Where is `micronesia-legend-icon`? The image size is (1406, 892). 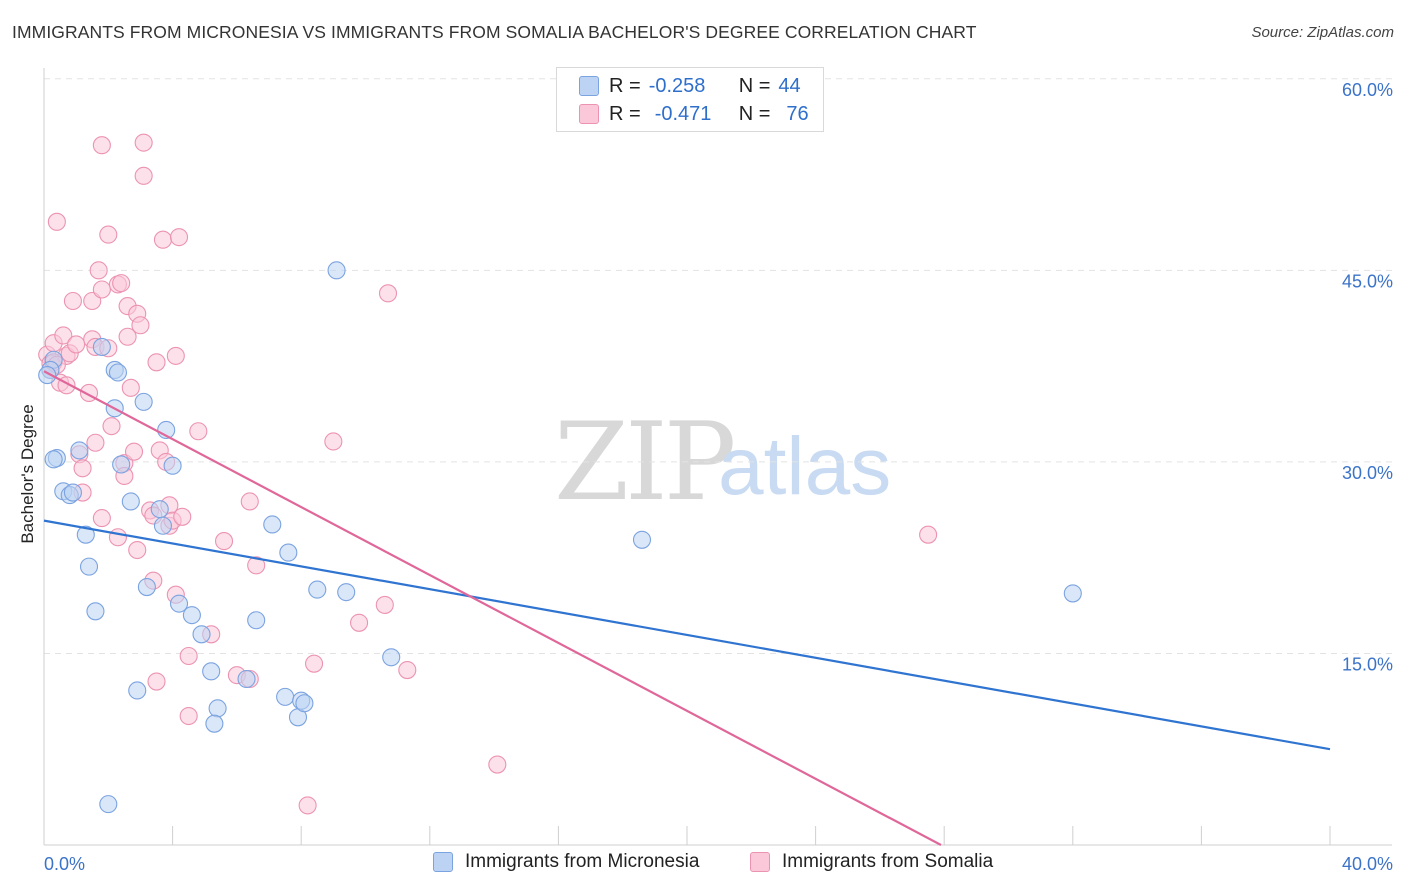 micronesia-legend-icon is located at coordinates (443, 862).